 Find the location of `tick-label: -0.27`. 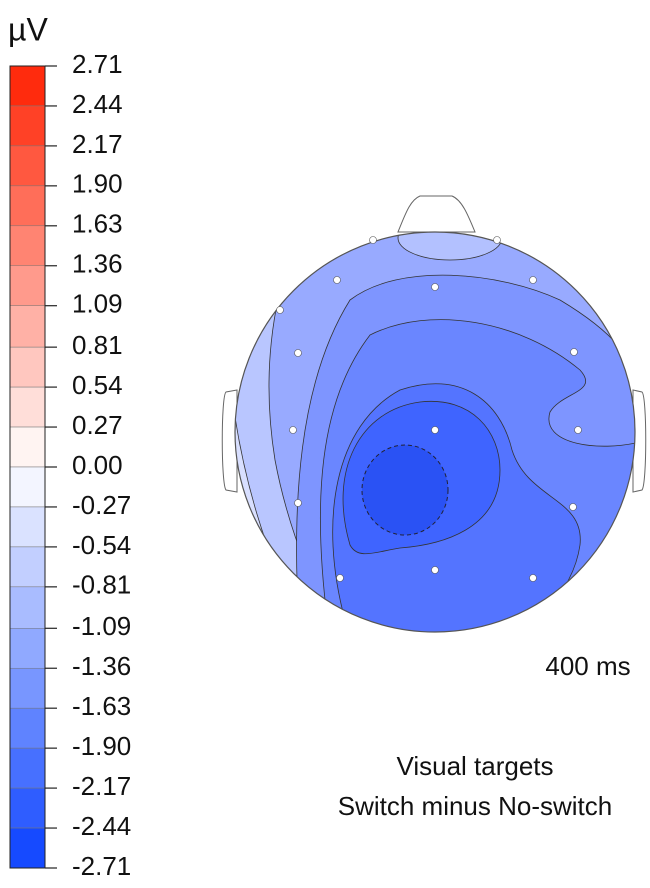

tick-label: -0.27 is located at coordinates (101, 505).